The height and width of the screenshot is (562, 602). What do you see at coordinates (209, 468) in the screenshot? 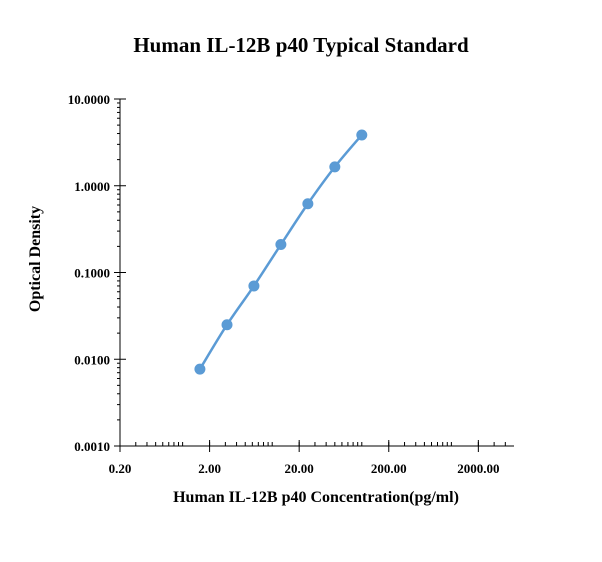
I see `x-tick-label: 2.00` at bounding box center [209, 468].